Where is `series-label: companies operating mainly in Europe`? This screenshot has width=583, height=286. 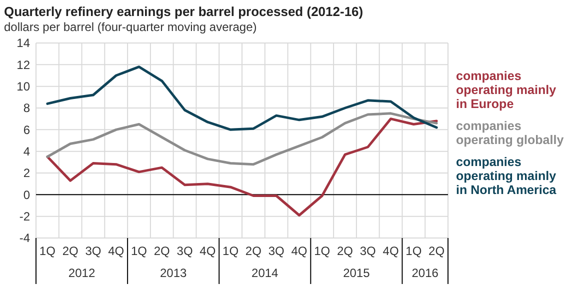 series-label: companies operating mainly in Europe is located at coordinates (506, 90).